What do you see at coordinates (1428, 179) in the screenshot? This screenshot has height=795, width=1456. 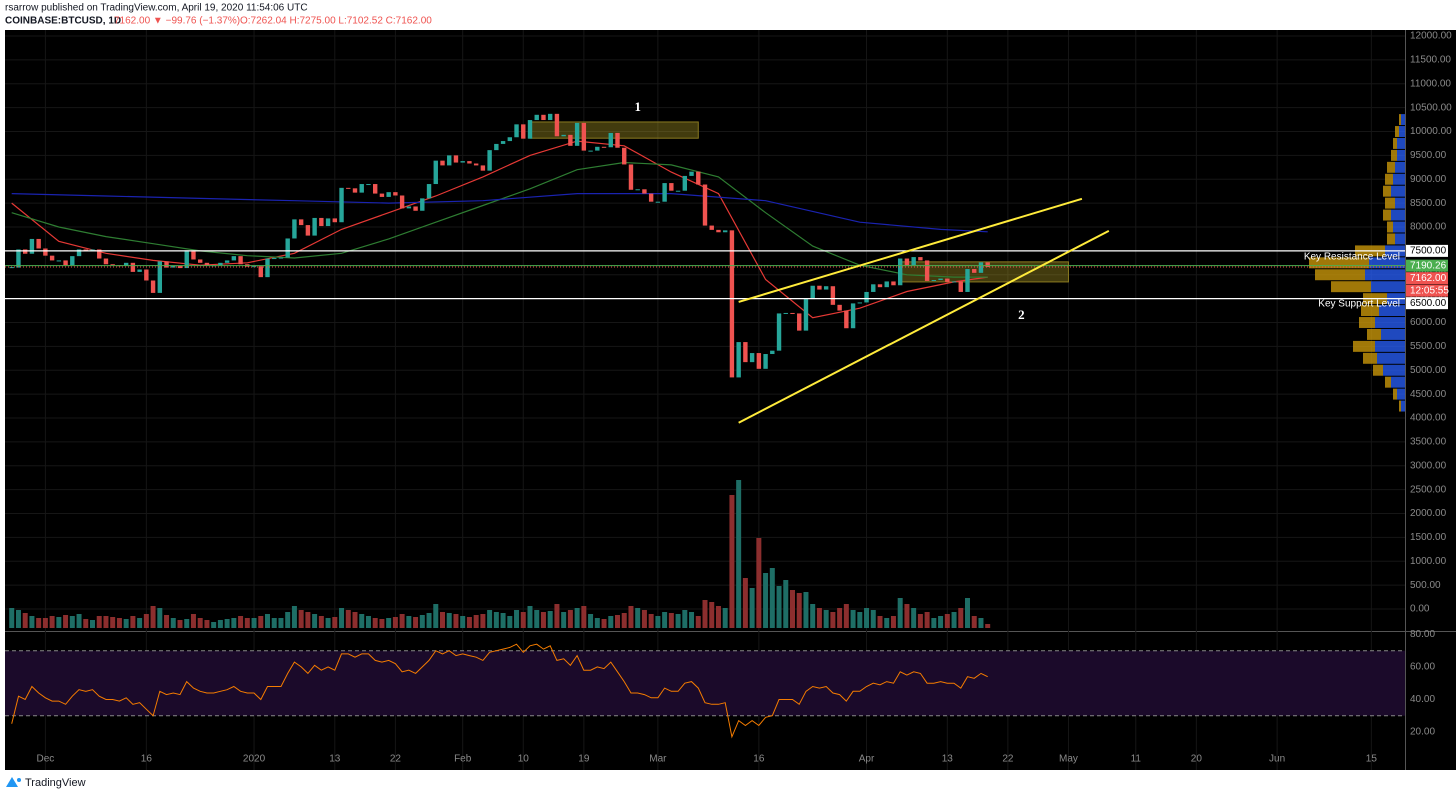 I see `y-tick-label: 9000.00` at bounding box center [1428, 179].